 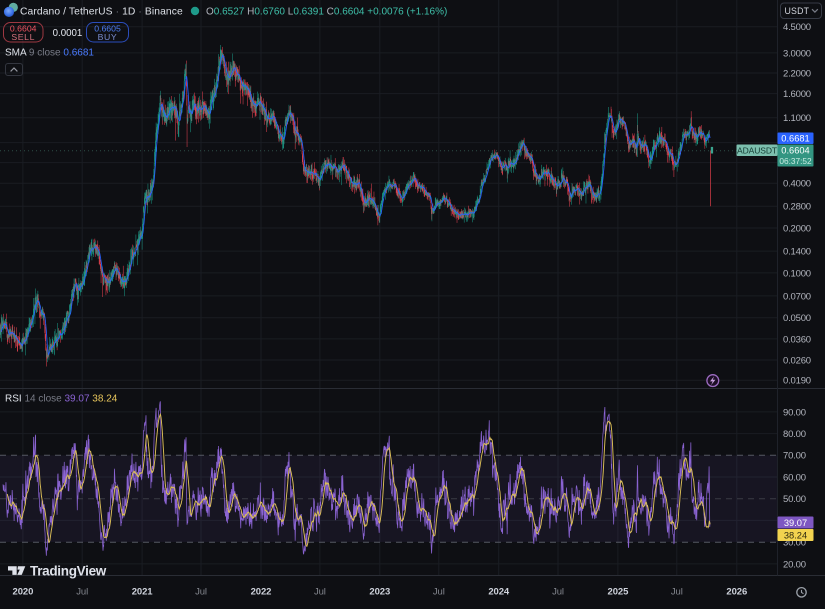 What do you see at coordinates (795, 535) in the screenshot?
I see `svg-text: 38.24` at bounding box center [795, 535].